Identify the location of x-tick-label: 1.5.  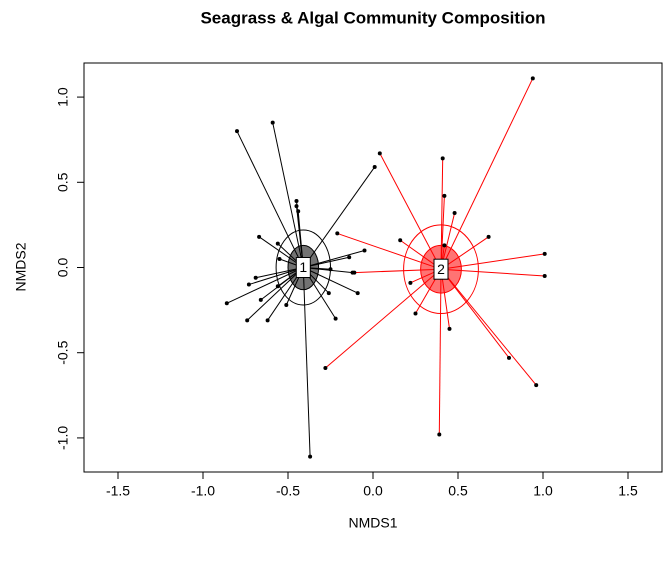
(628, 491).